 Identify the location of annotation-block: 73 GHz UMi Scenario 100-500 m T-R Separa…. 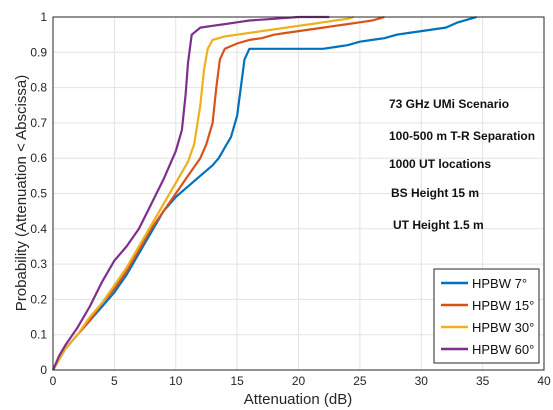
(462, 164).